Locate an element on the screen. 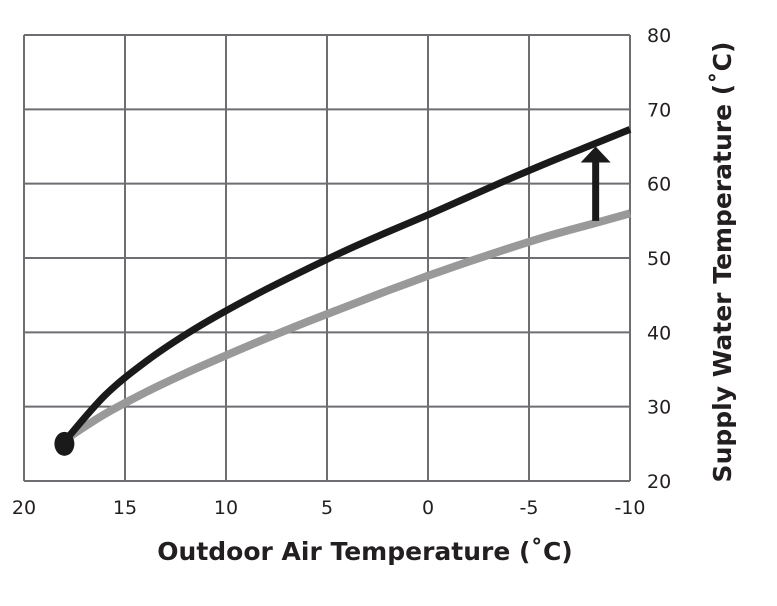 Image resolution: width=777 pixels, height=606 pixels. y-tick-label-3: 50 is located at coordinates (659, 259).